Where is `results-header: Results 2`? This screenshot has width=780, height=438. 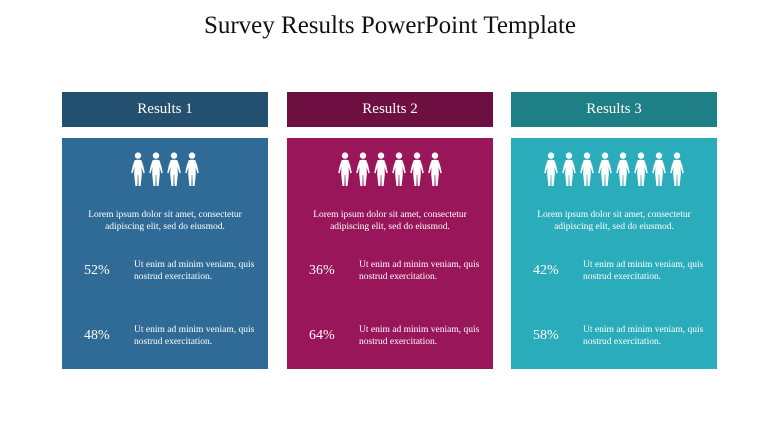 results-header: Results 2 is located at coordinates (390, 109).